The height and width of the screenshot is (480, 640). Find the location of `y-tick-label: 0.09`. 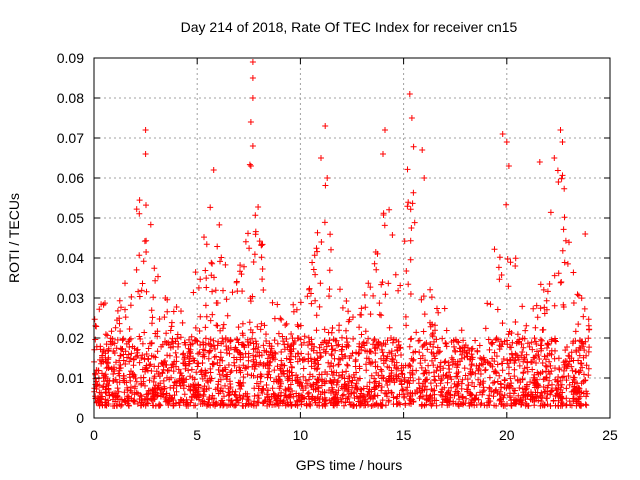

y-tick-label: 0.09 is located at coordinates (70, 58).